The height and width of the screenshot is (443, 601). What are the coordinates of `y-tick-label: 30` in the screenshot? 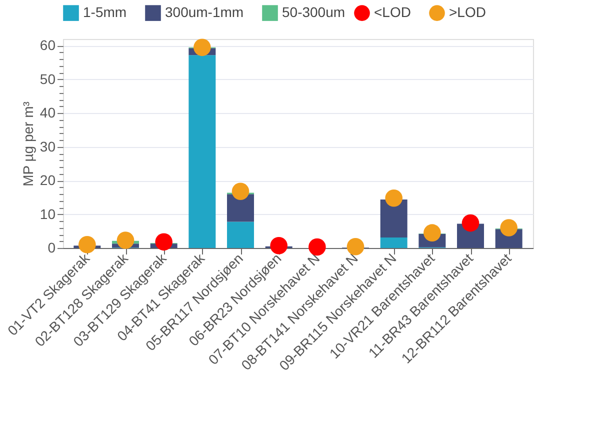 It's located at (48, 146).